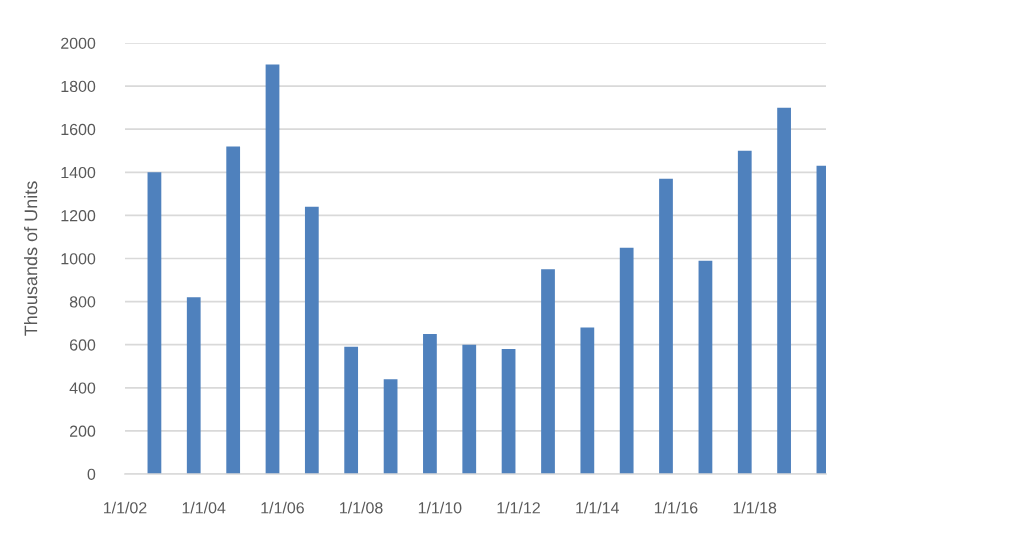 The height and width of the screenshot is (548, 1024). Describe the element at coordinates (83, 345) in the screenshot. I see `y-tick-label: 600` at that location.